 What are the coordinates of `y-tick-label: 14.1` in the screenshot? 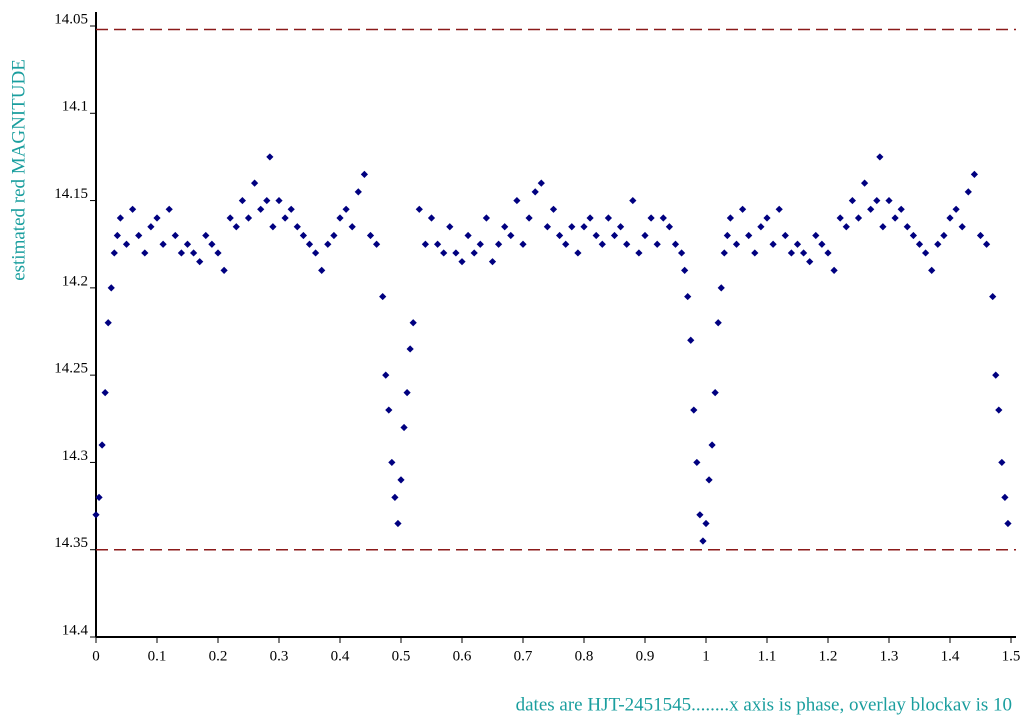 It's located at (75, 107).